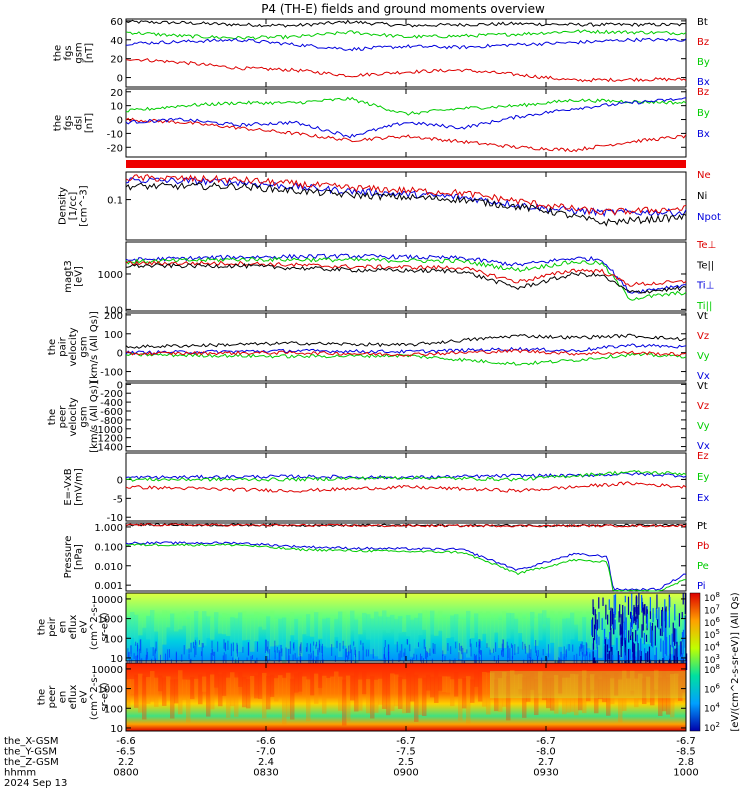  What do you see at coordinates (406, 752) in the screenshot?
I see `ephemeris-value: -7.5` at bounding box center [406, 752].